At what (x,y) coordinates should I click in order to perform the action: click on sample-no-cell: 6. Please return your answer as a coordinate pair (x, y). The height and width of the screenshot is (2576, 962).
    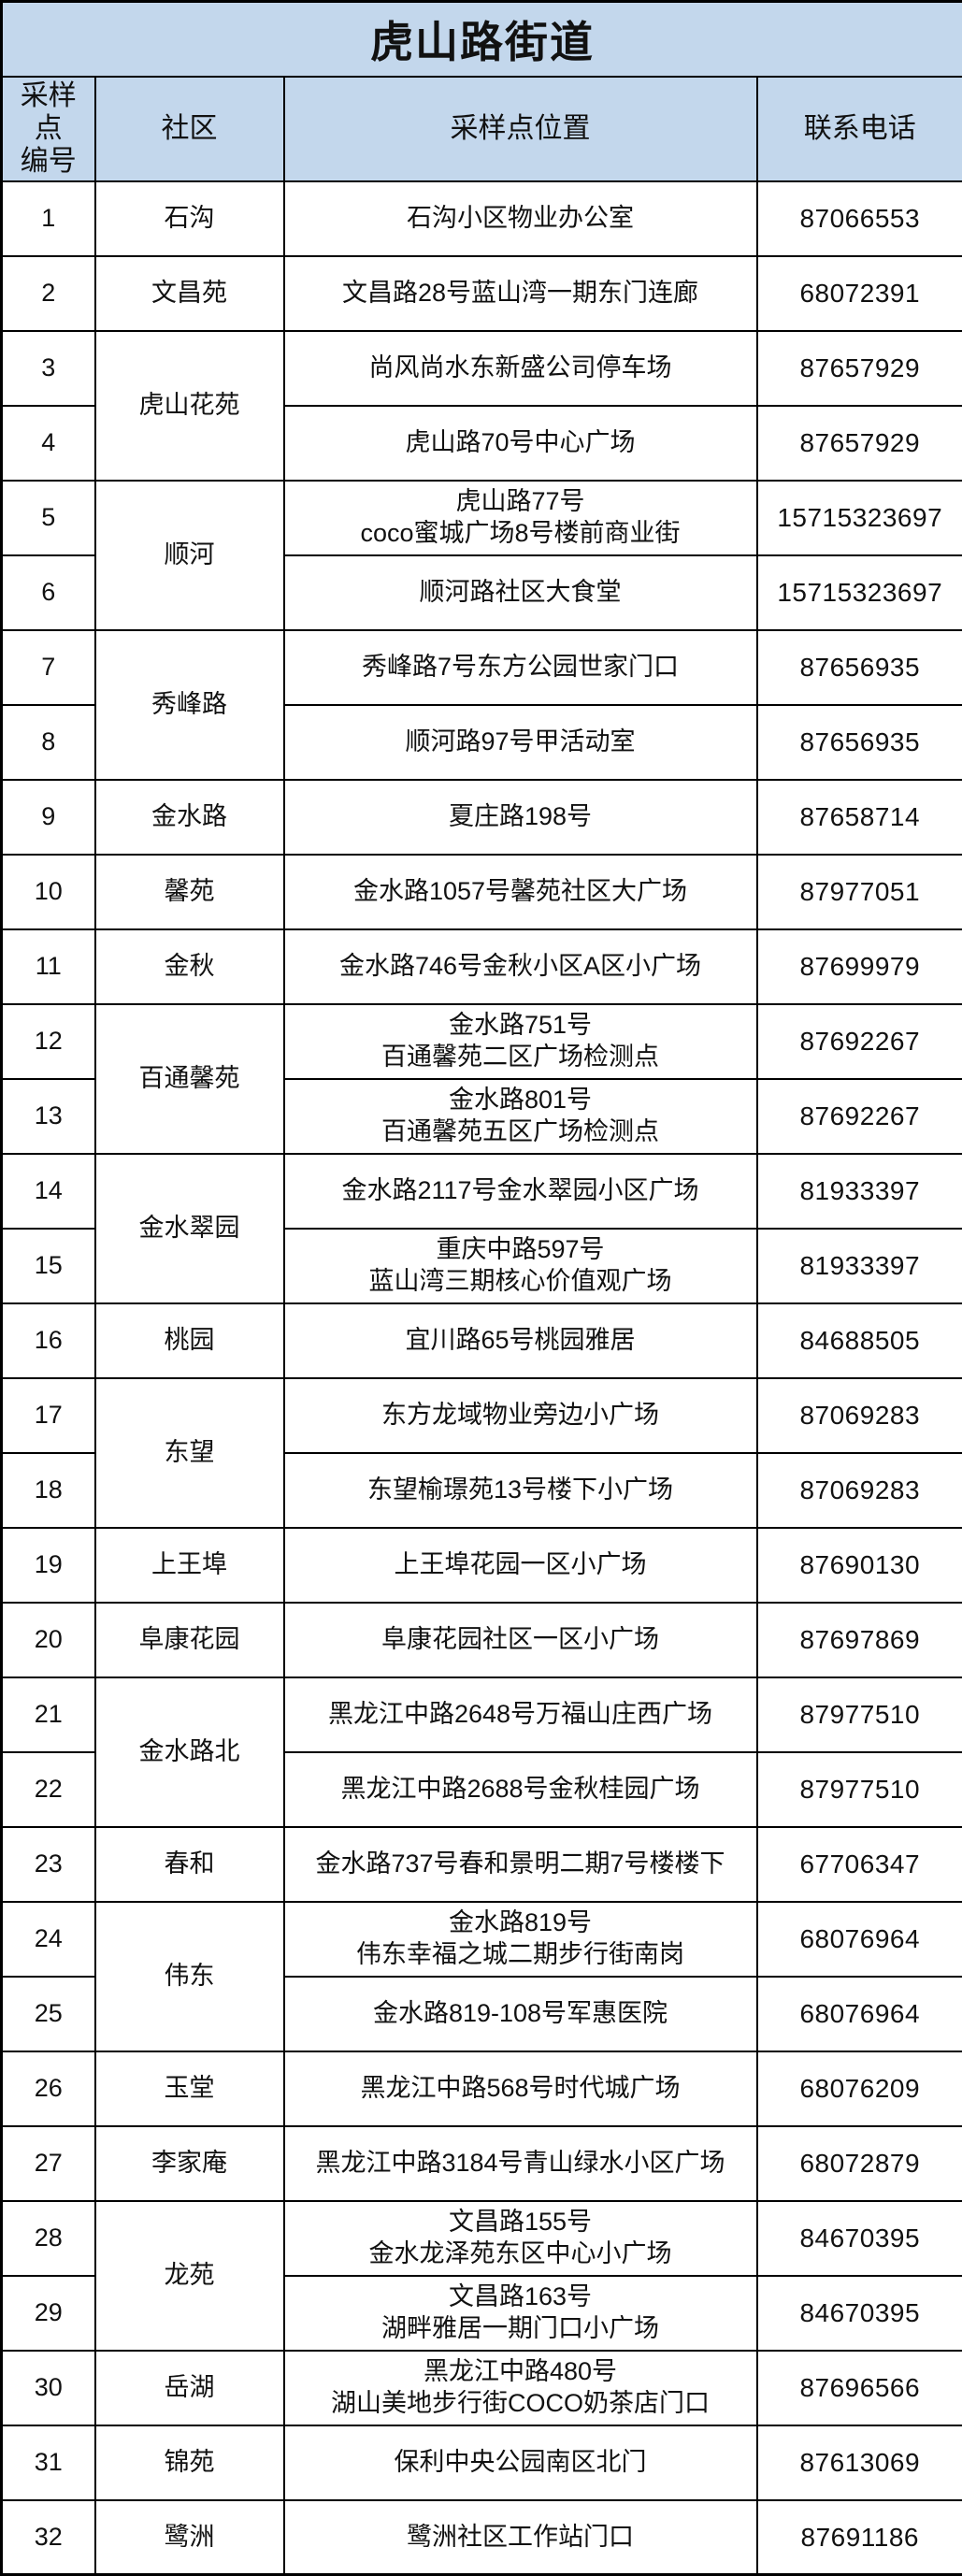
    Looking at the image, I should click on (48, 593).